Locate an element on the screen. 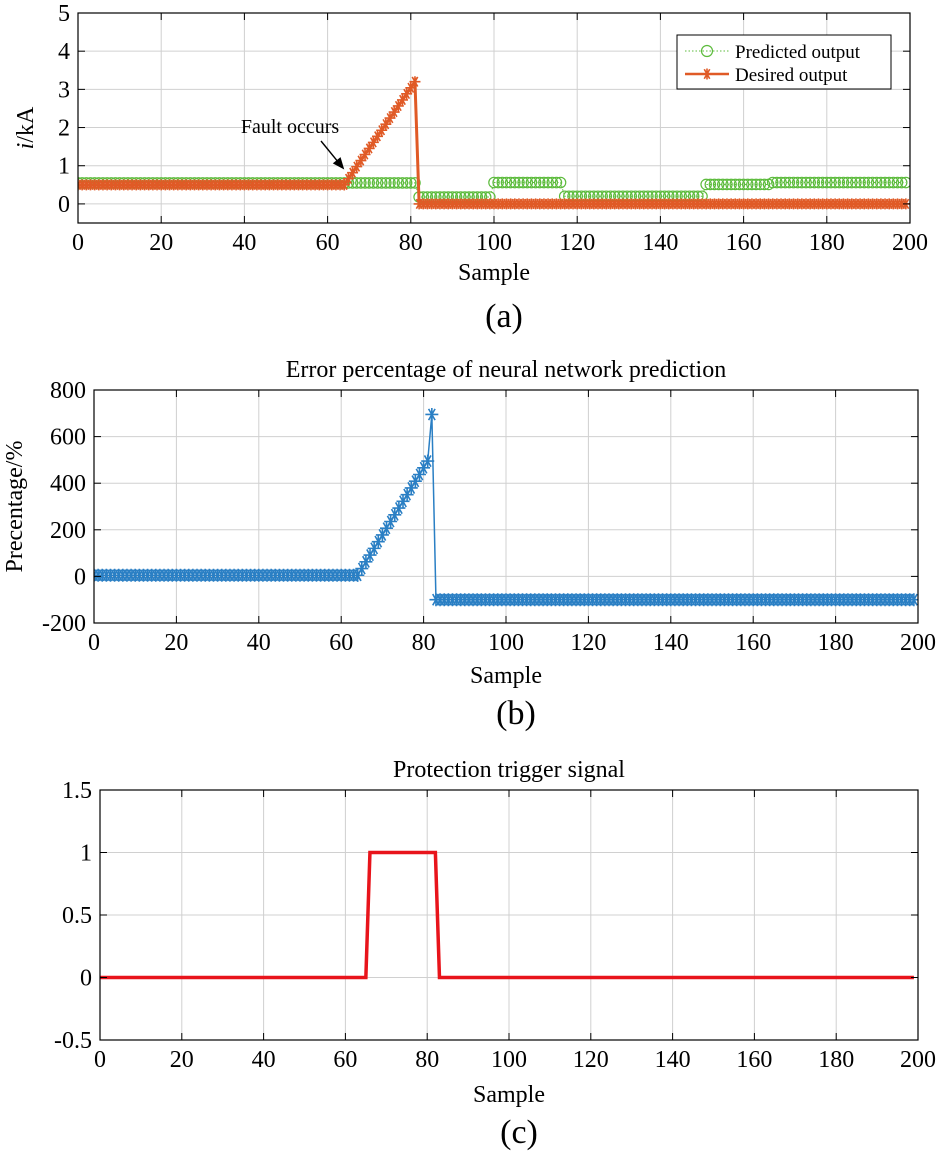  y-tick-label: 0.5 is located at coordinates (77, 916).